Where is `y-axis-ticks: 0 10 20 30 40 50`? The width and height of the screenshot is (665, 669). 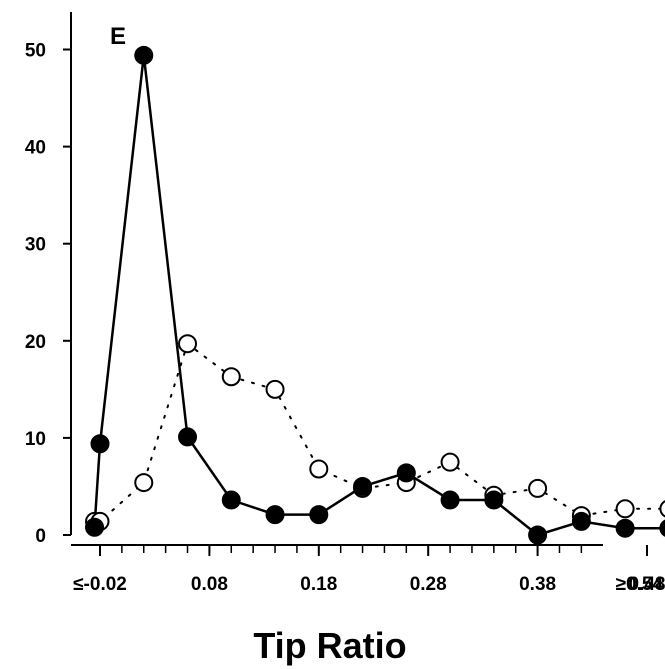
y-axis-ticks: 0 10 20 30 40 50 is located at coordinates (48, 294).